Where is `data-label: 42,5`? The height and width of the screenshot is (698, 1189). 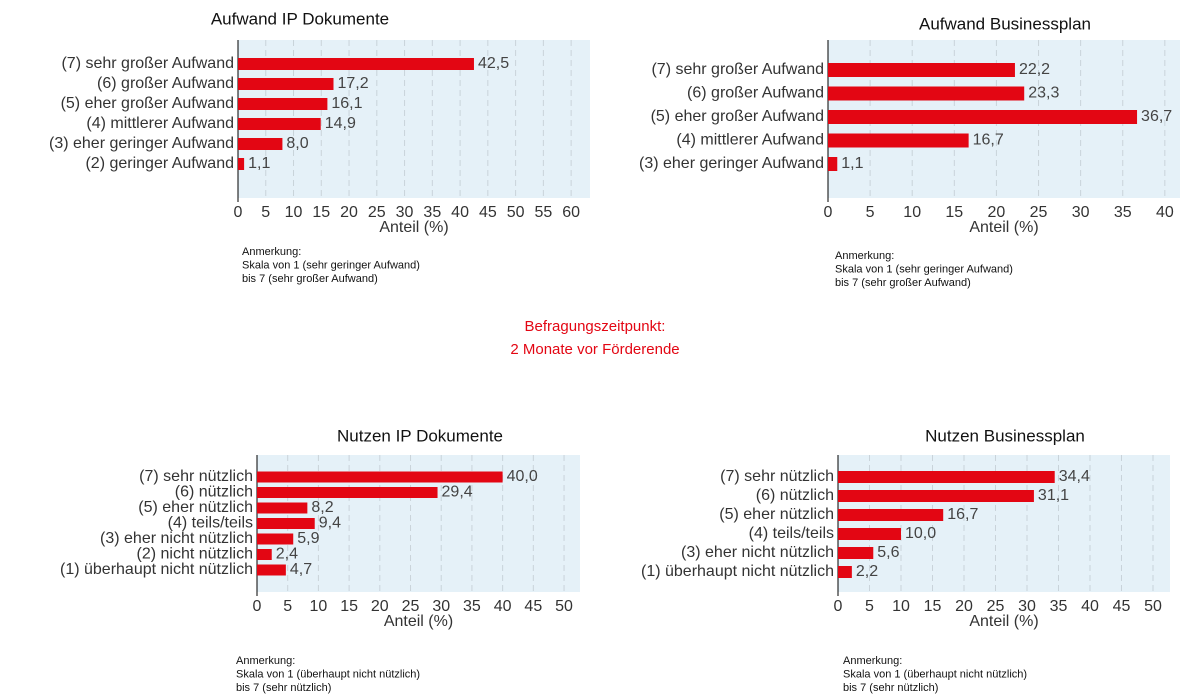
data-label: 42,5 is located at coordinates (493, 63).